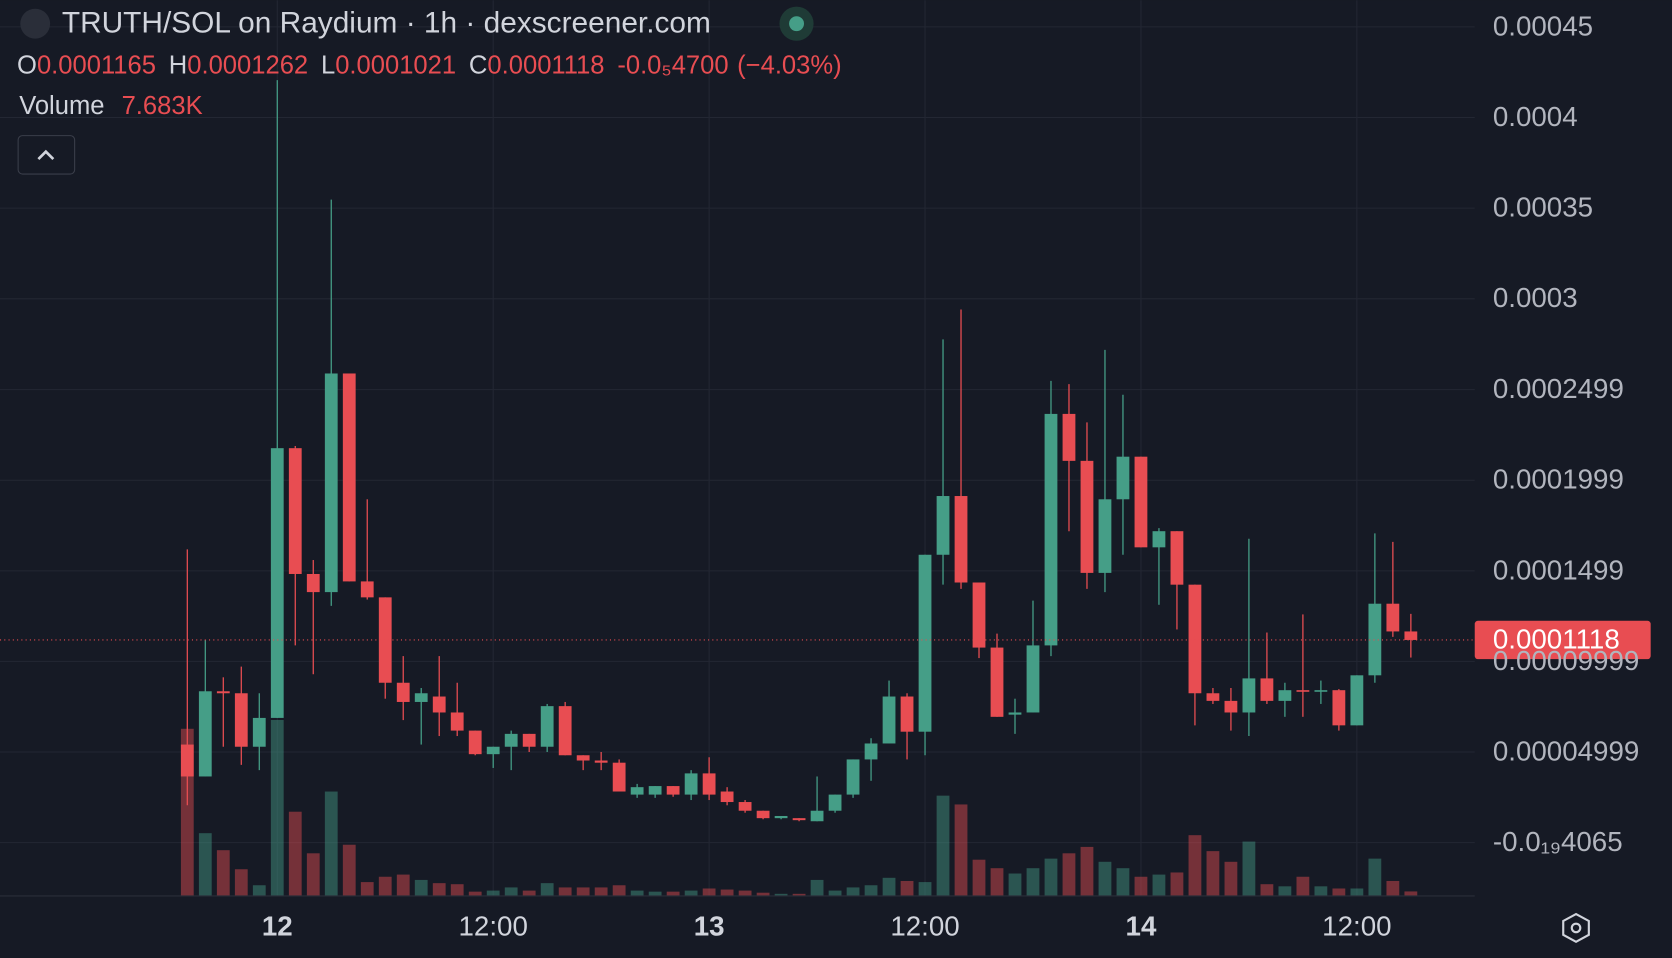 The width and height of the screenshot is (1672, 958). Describe the element at coordinates (672, 65) in the screenshot. I see `change-value: -0.0₅4700` at that location.